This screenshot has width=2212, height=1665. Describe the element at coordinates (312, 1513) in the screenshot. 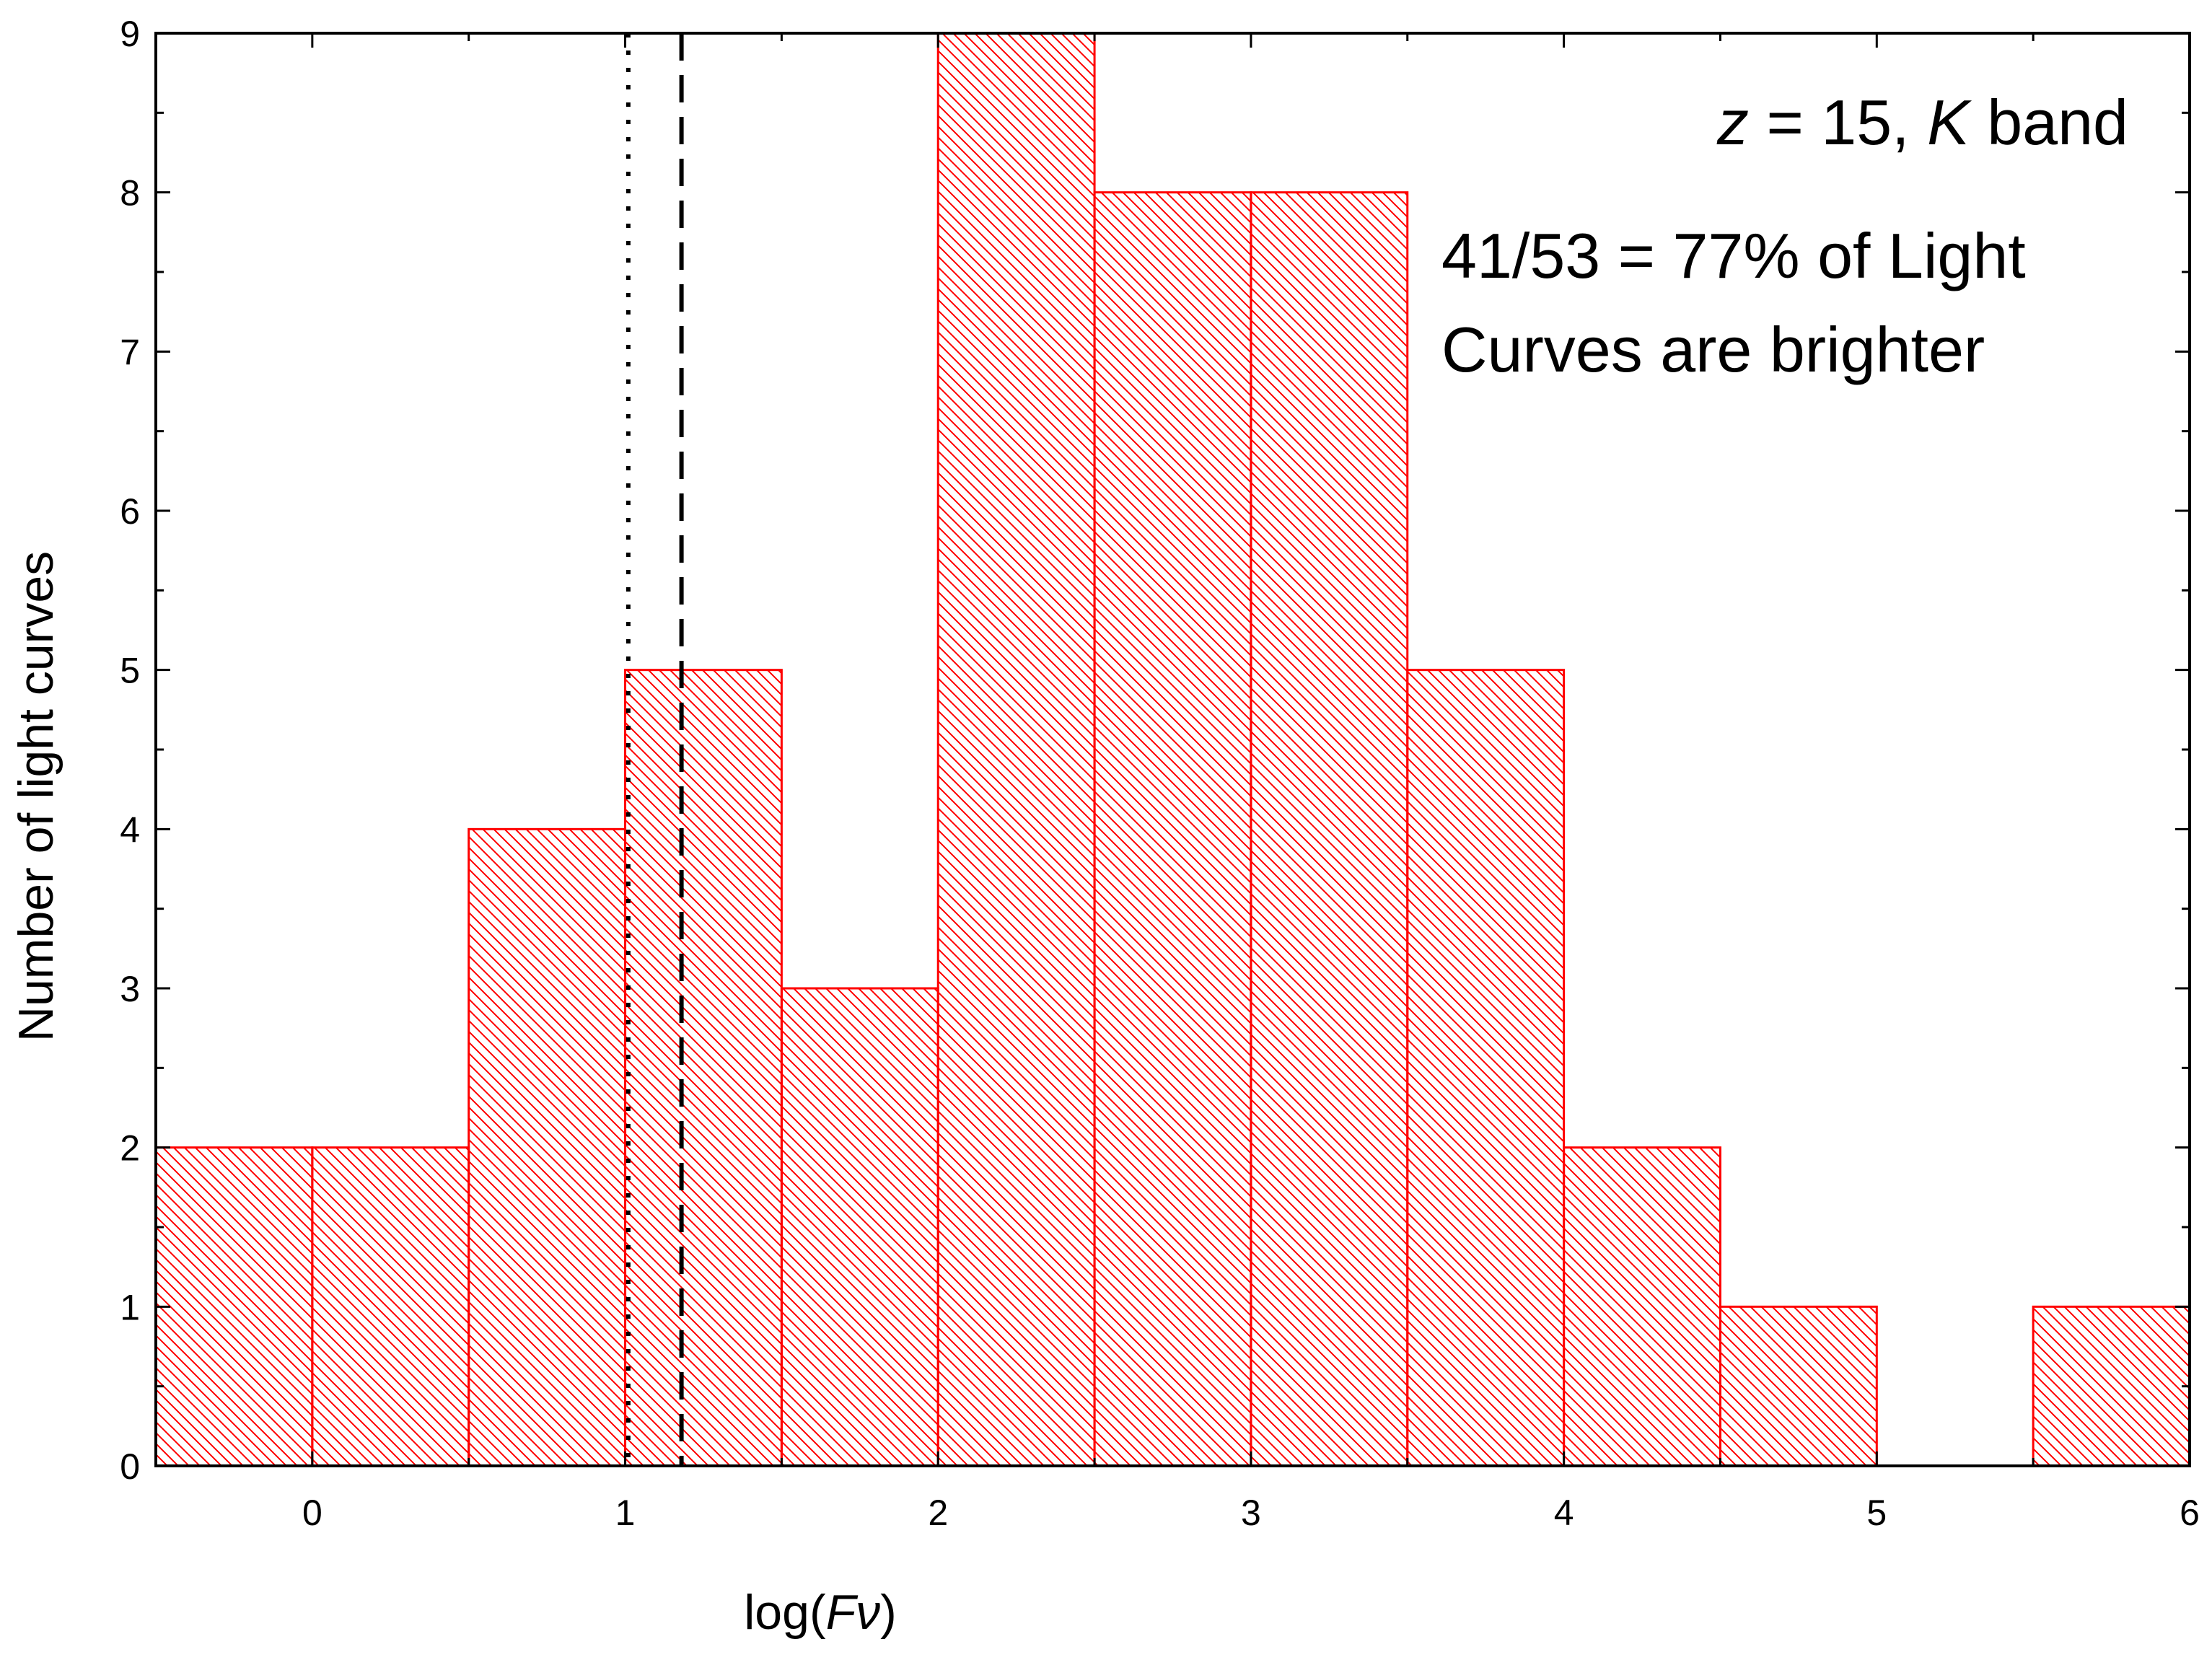

I see `x-tick-label: 0` at that location.